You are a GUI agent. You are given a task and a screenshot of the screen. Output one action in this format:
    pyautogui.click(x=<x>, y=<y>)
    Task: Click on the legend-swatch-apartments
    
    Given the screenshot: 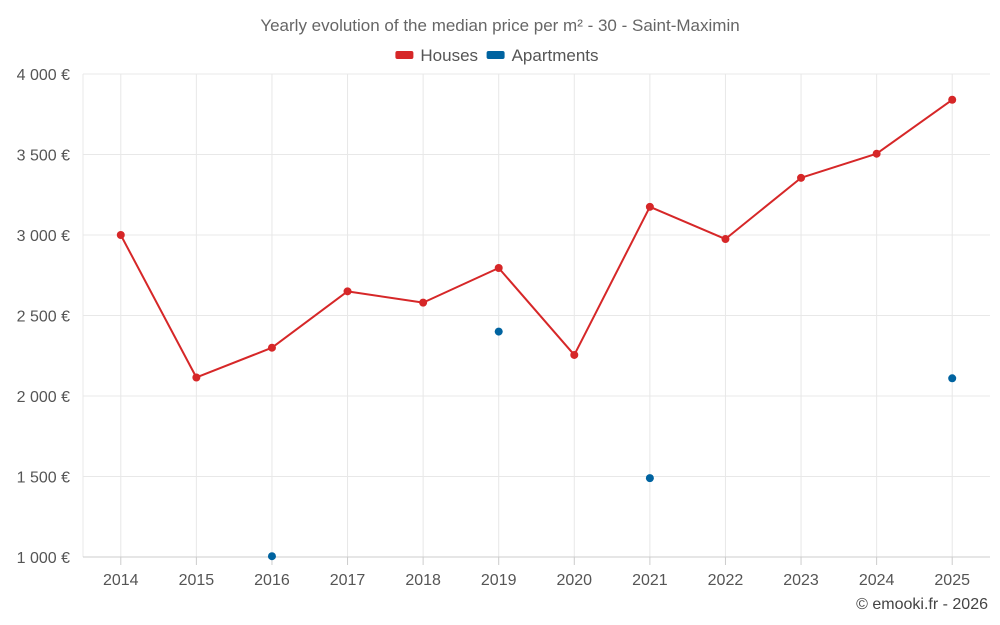 What is the action you would take?
    pyautogui.click(x=495, y=55)
    